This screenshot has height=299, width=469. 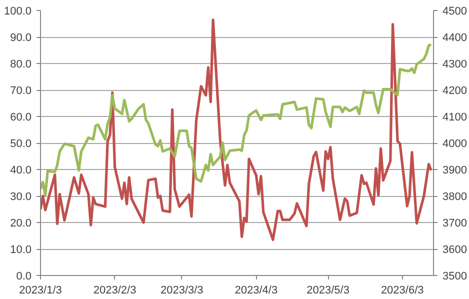 I want to click on y-tick-label: 50.0, so click(x=21, y=144).